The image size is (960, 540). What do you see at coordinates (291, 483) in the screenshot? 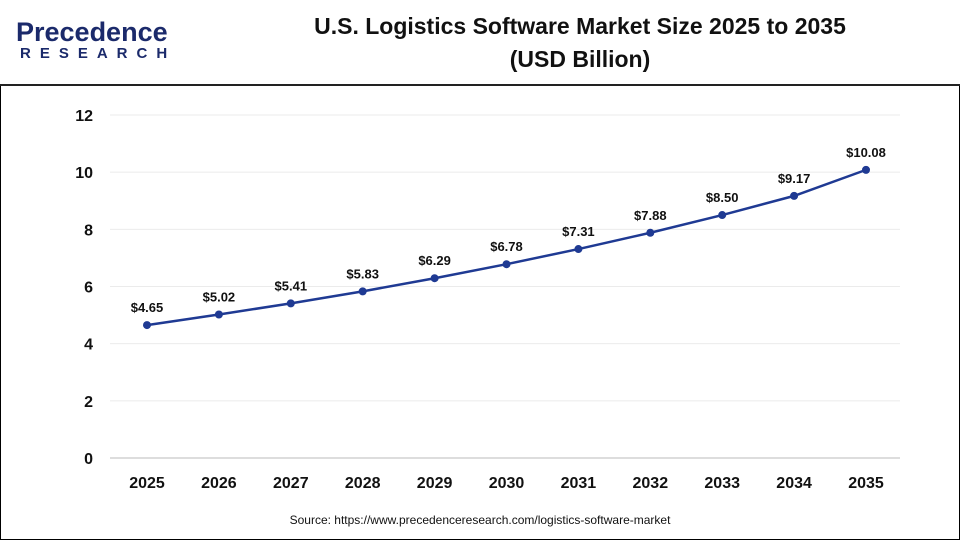
I see `x-tick-label: 2027` at bounding box center [291, 483].